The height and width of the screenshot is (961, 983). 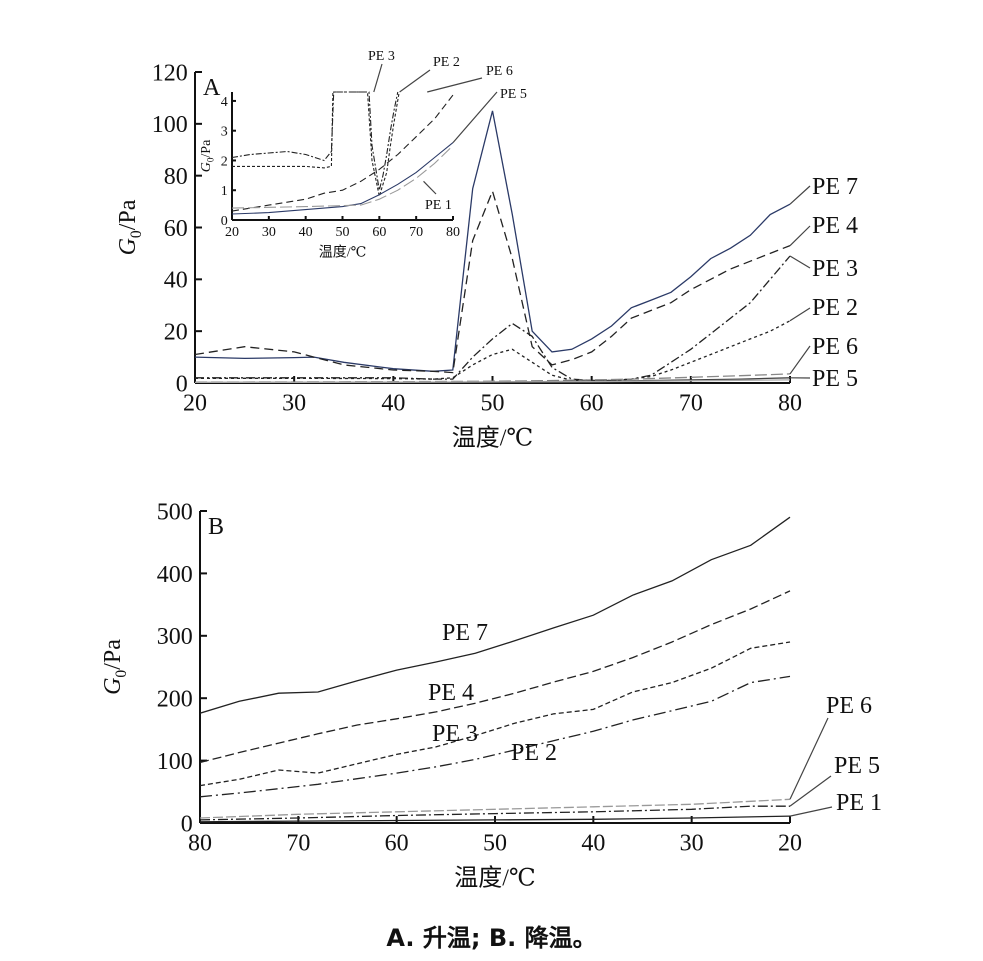 I want to click on inset-x-tick-label: 60, so click(x=379, y=232).